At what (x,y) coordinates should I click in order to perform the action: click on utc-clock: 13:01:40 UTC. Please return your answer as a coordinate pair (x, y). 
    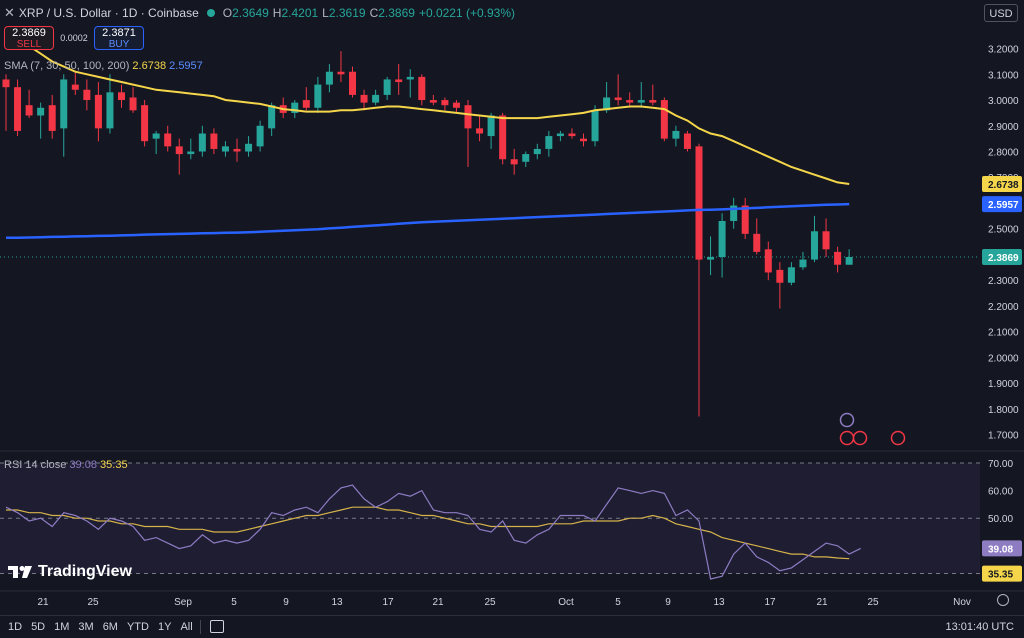
    Looking at the image, I should click on (979, 627).